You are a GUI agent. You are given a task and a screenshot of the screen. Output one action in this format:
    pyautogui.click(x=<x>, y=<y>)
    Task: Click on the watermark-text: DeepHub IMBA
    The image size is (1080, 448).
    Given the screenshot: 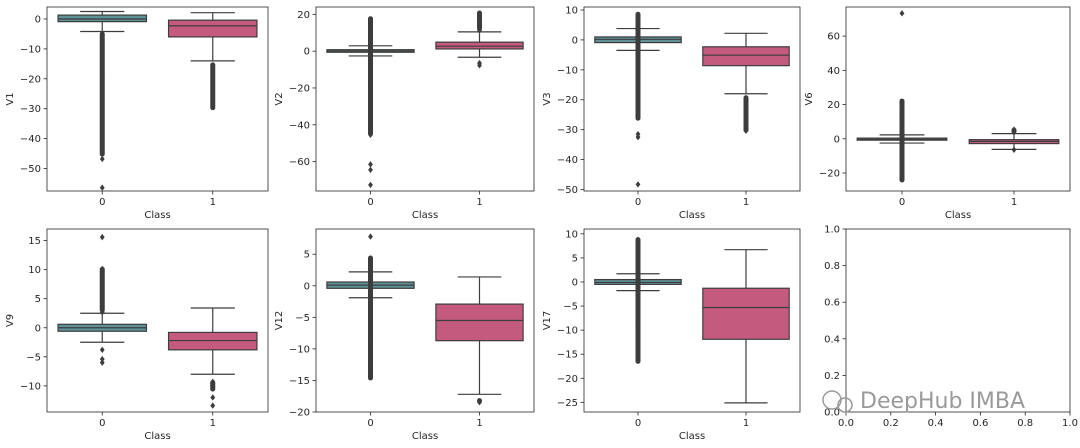 What is the action you would take?
    pyautogui.click(x=942, y=401)
    